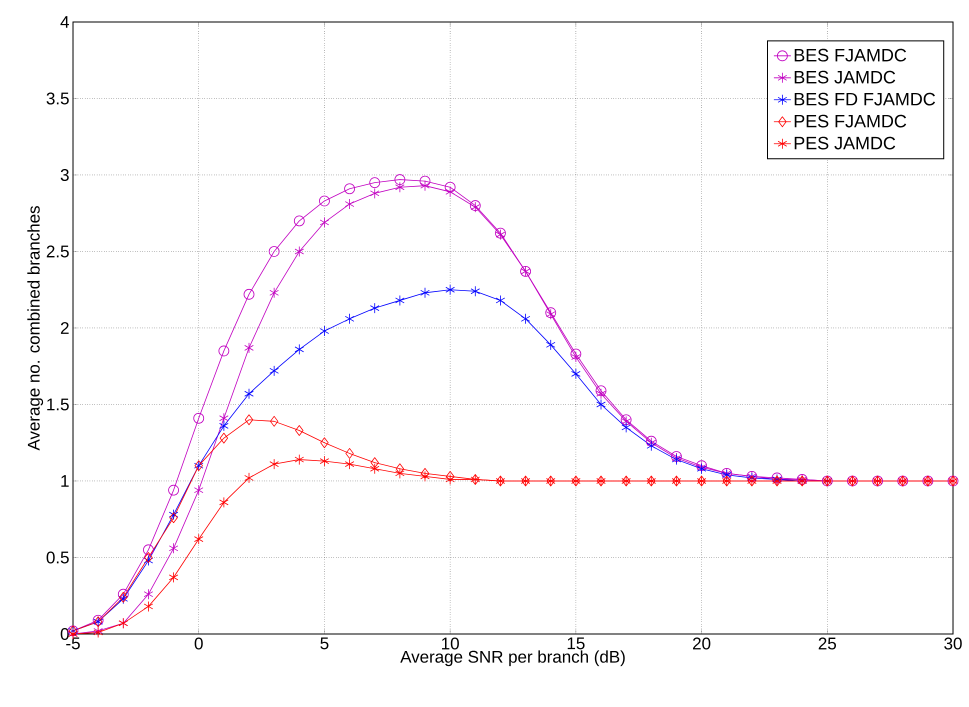 The height and width of the screenshot is (707, 969). I want to click on x-tick-label: 5, so click(324, 644).